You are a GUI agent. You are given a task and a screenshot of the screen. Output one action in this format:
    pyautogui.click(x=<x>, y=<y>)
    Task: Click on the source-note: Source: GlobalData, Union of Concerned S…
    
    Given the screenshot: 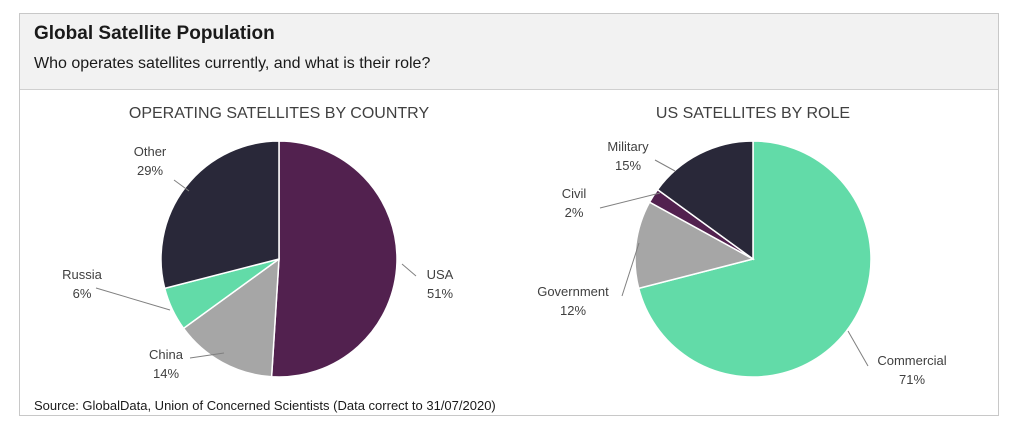 What is the action you would take?
    pyautogui.click(x=265, y=405)
    